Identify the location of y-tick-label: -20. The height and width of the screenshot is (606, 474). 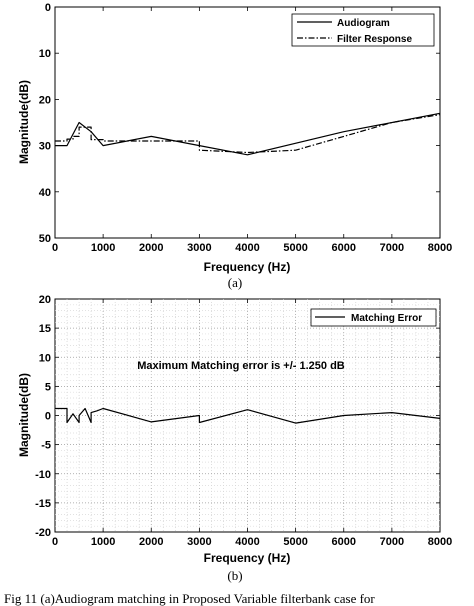
(43, 533).